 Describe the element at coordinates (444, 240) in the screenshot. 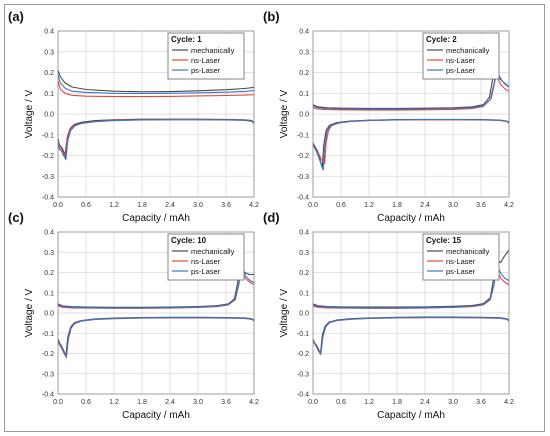

I see `chart-title: Cycle: 15` at that location.